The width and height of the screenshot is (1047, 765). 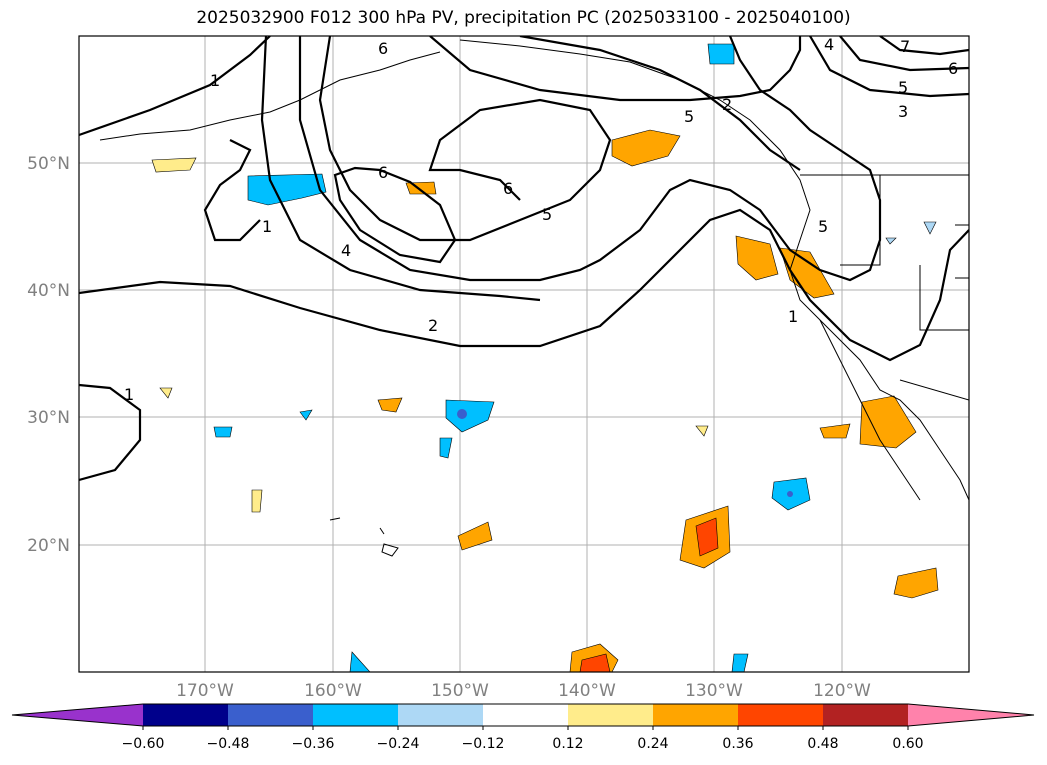 What do you see at coordinates (737, 744) in the screenshot?
I see `colorbar-tick-label: 0.36` at bounding box center [737, 744].